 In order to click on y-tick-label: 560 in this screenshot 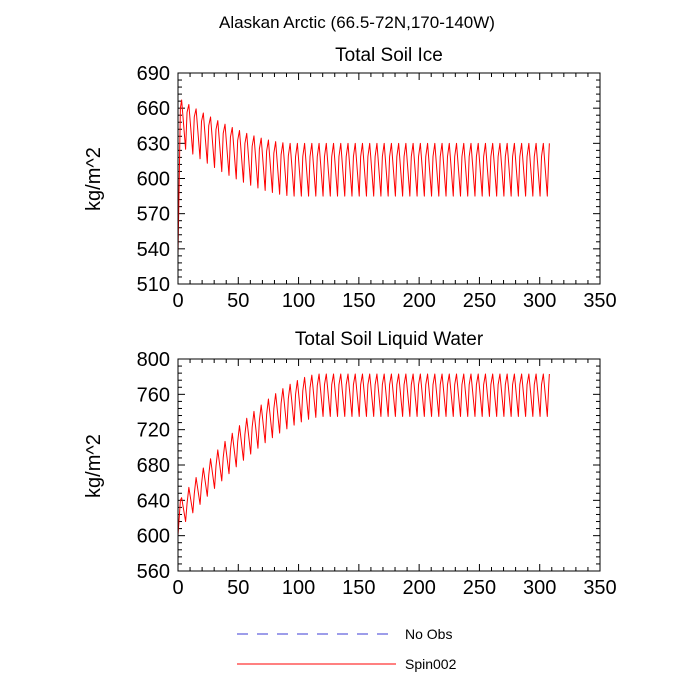, I will do `click(153, 572)`.